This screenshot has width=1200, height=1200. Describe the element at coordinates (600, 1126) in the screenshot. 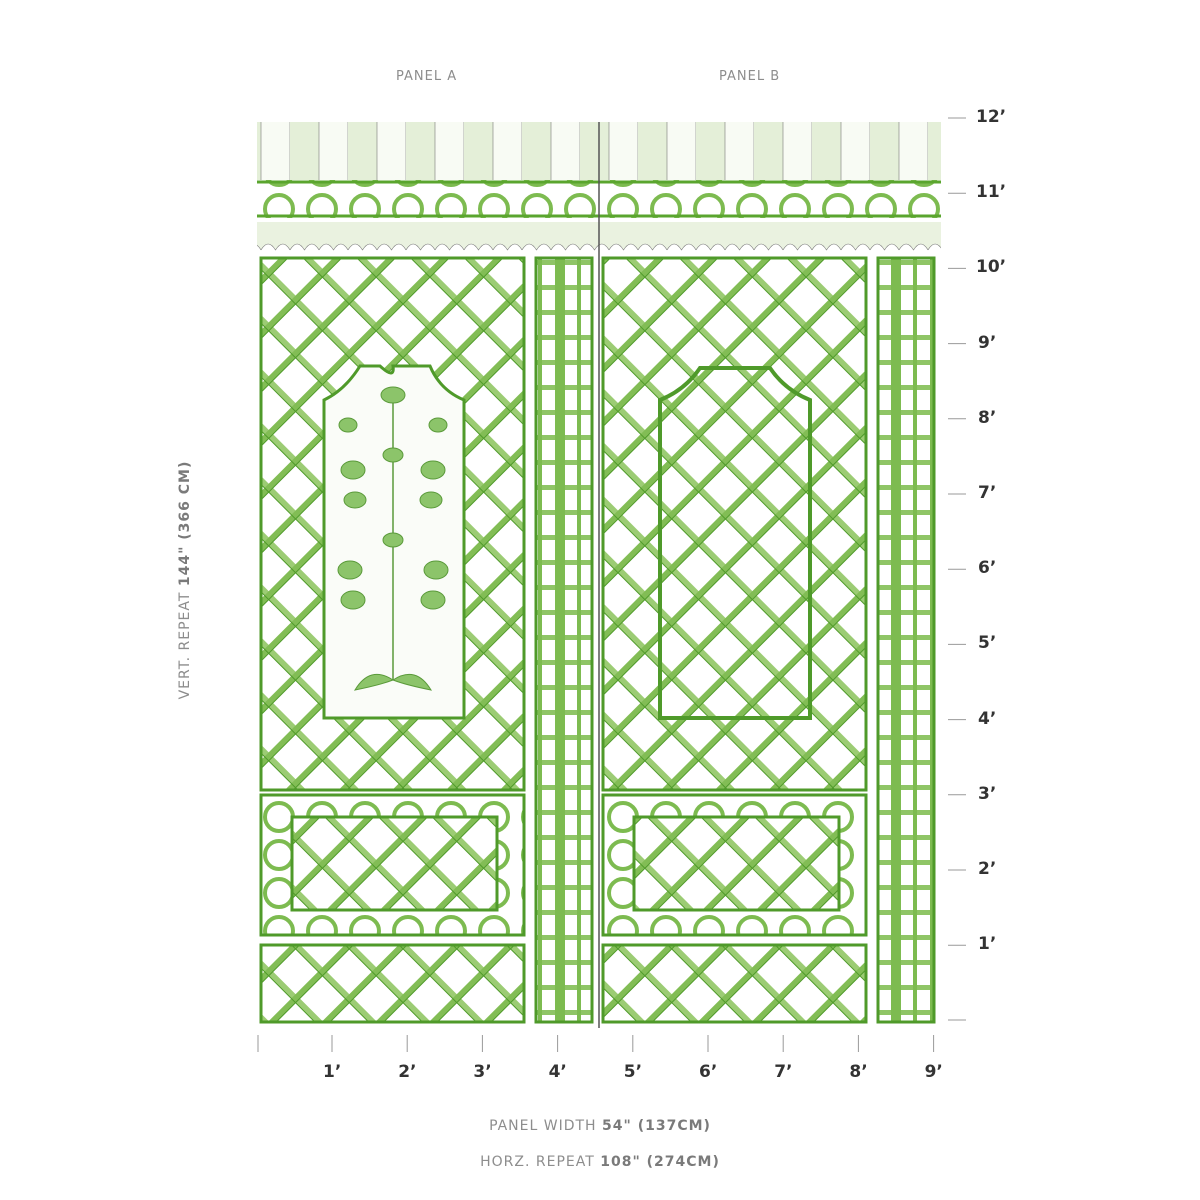

I see `panel-width-label: PANEL WIDTH 54" (137CM)` at that location.